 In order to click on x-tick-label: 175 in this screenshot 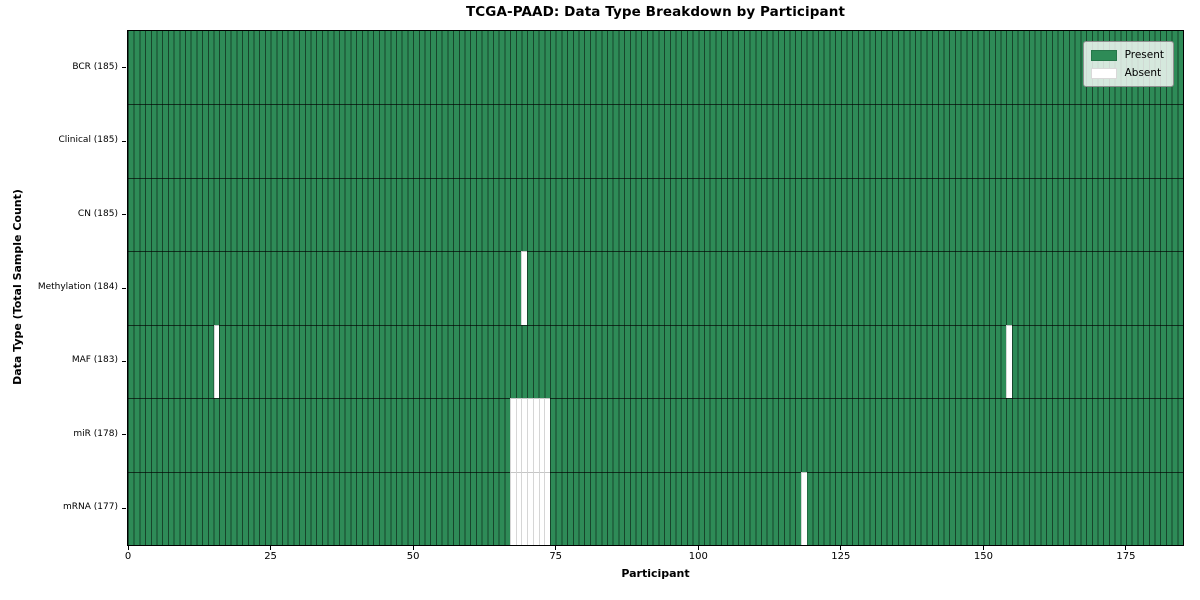, I will do `click(1126, 556)`.